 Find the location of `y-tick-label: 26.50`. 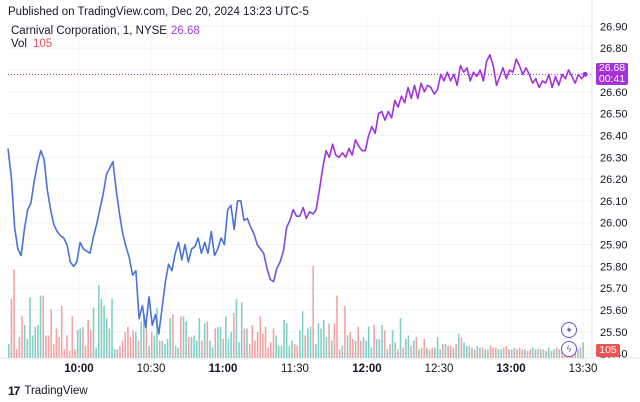

y-tick-label: 26.50 is located at coordinates (614, 115).